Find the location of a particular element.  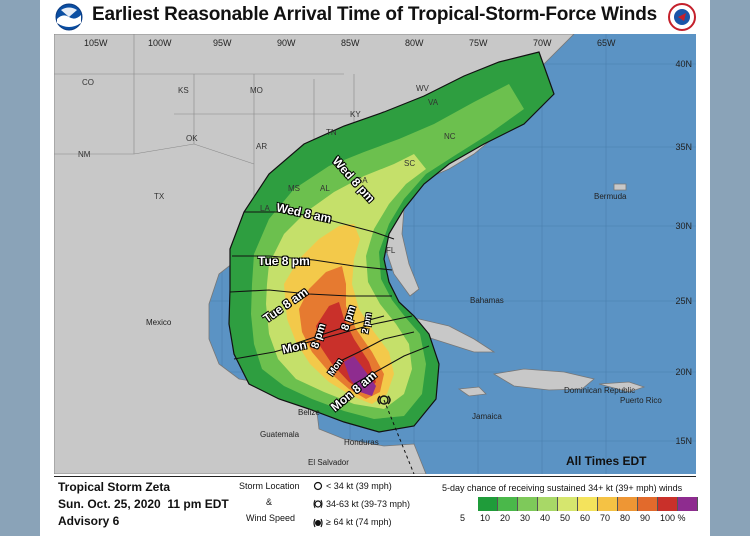

place-label: Belize is located at coordinates (309, 412).